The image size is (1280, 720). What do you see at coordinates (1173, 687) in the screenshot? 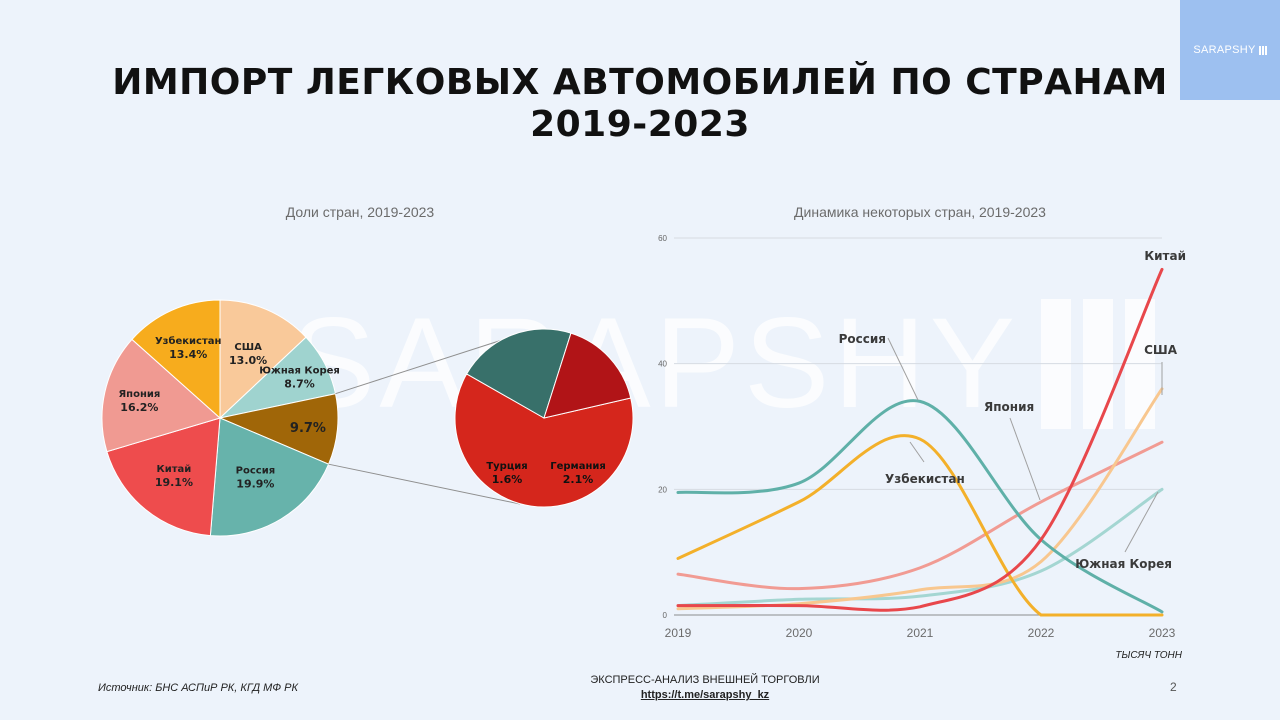
I see `page-number: 2` at bounding box center [1173, 687].